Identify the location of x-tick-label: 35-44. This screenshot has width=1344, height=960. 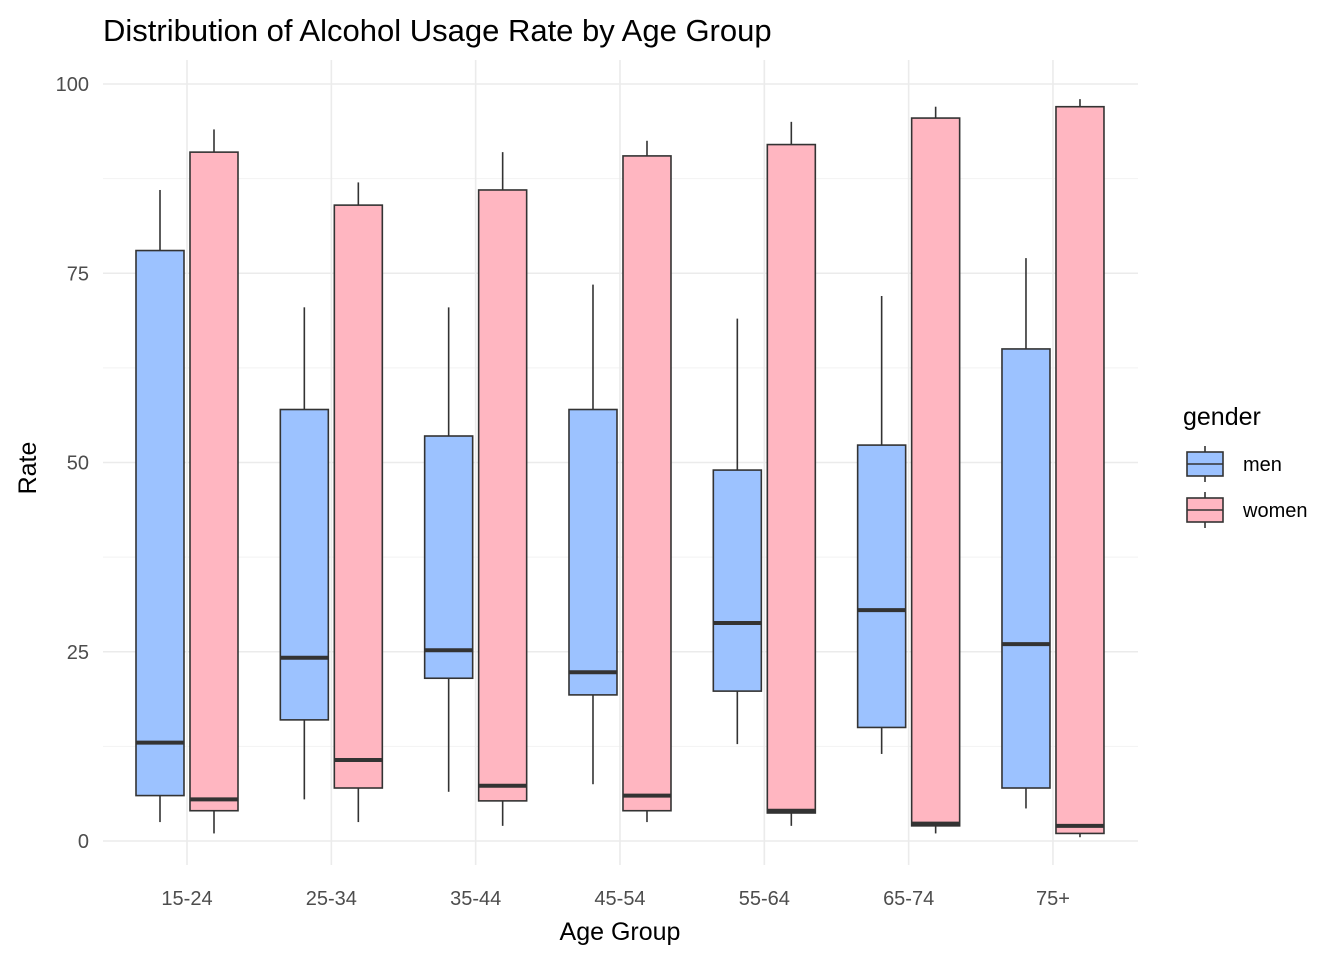
(475, 899).